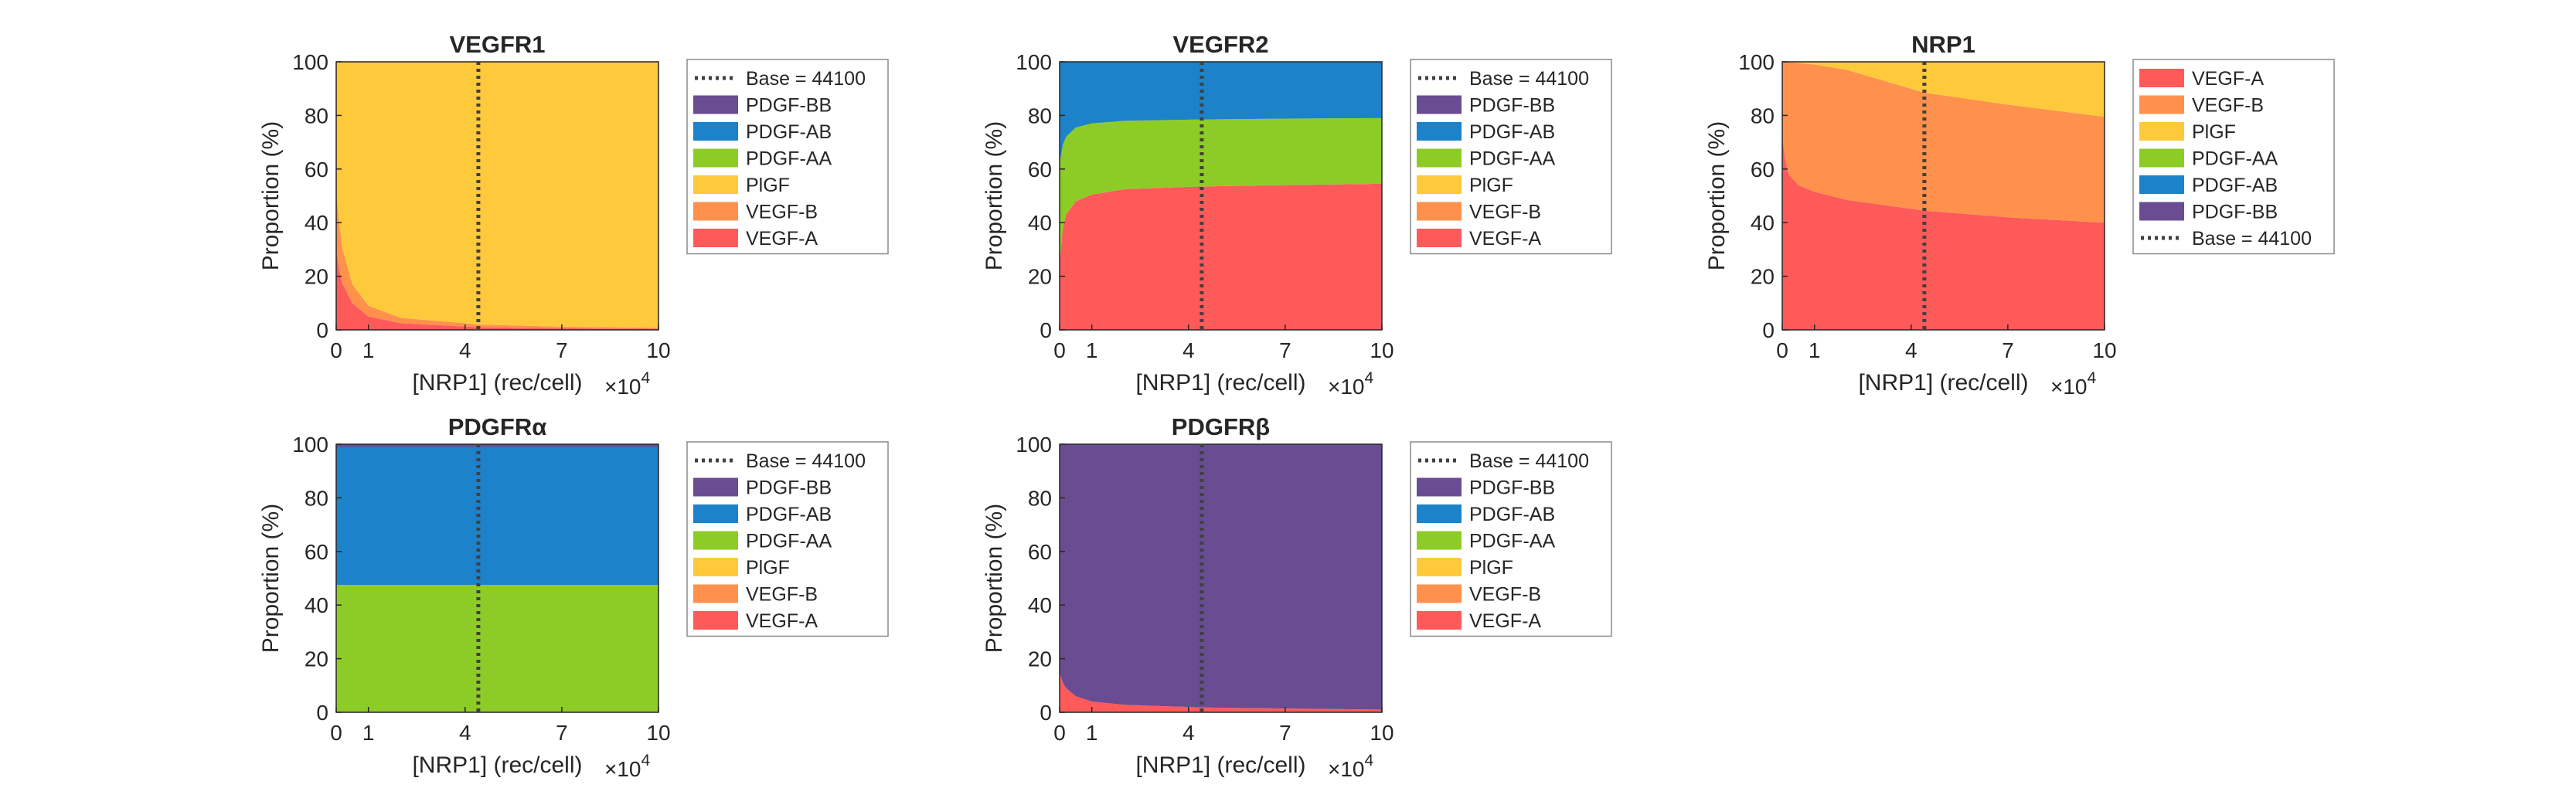 The image size is (2576, 805). I want to click on chart-title: VEGFR2, so click(1220, 44).